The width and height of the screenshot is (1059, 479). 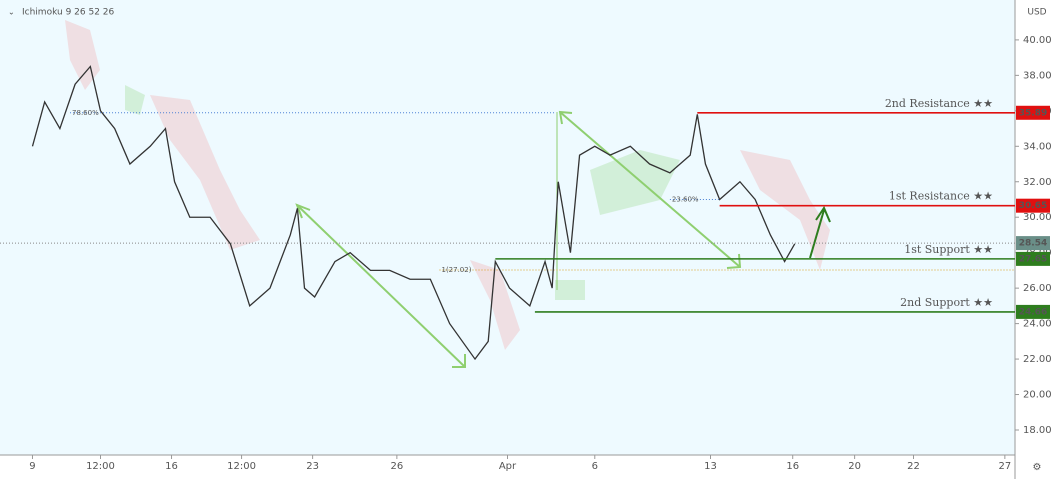 I want to click on price-tag-label: 27.65, so click(x=1033, y=259).